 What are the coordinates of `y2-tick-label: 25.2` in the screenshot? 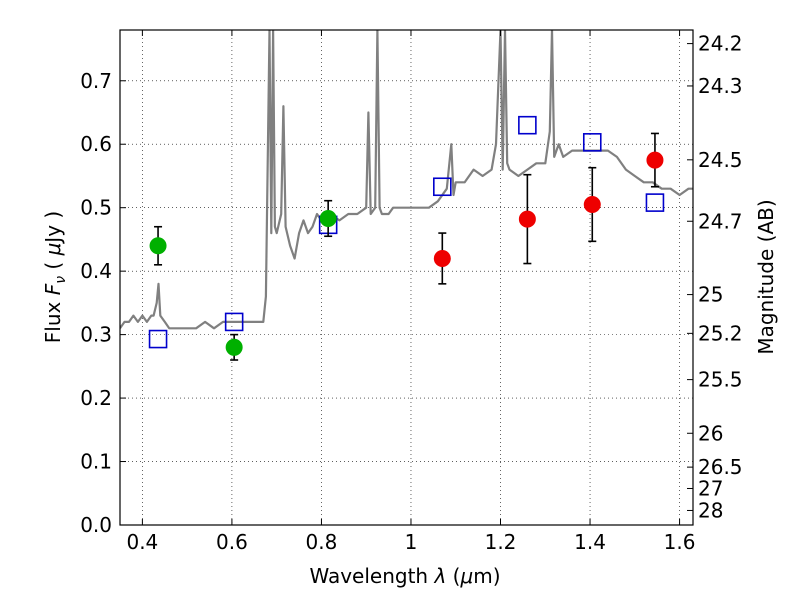 It's located at (720, 333).